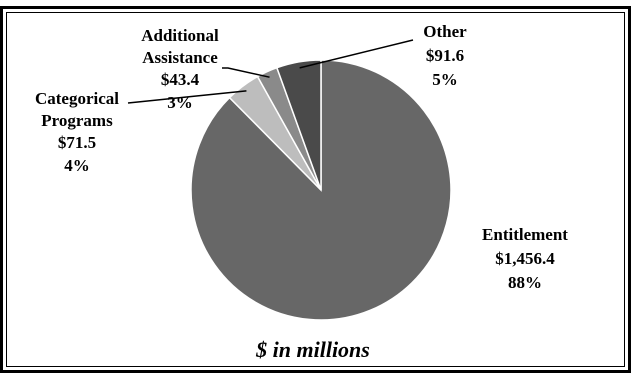  I want to click on slice-label-additional-line2: Assistance, so click(180, 57).